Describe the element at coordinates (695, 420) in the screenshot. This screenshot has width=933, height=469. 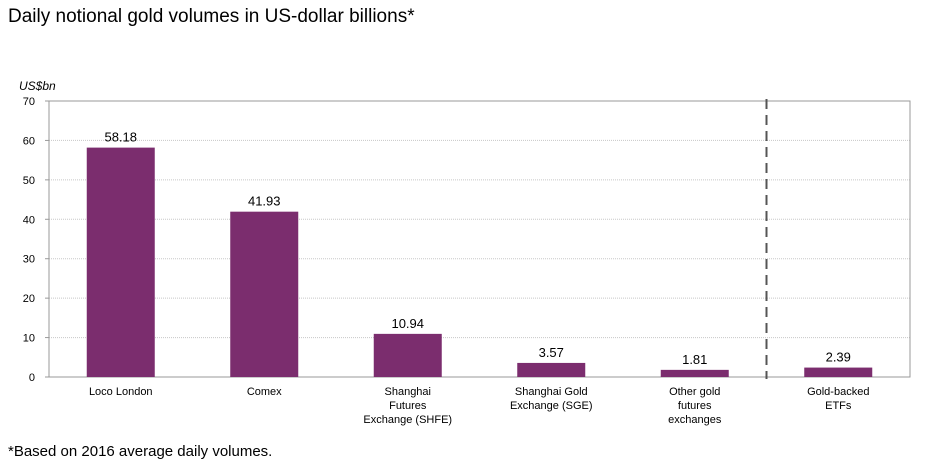
I see `x-tick-label: exchanges` at that location.